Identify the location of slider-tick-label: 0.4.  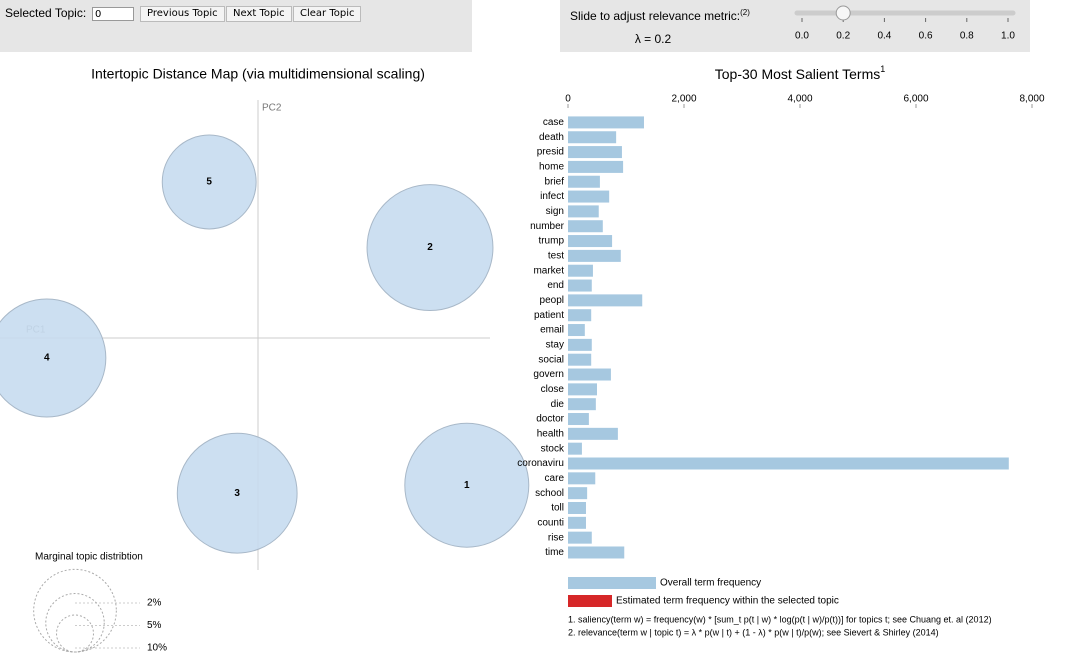
(884, 36).